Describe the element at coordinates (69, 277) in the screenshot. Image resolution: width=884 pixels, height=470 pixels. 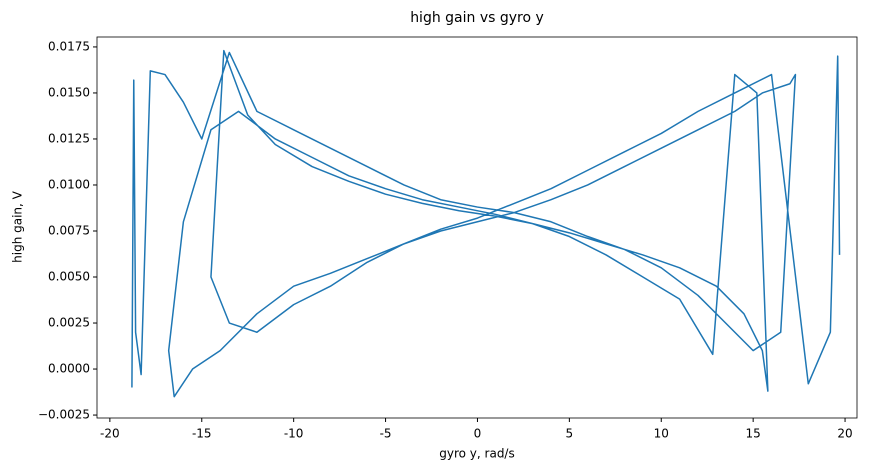
I see `y-tick-label: 0.0050` at that location.